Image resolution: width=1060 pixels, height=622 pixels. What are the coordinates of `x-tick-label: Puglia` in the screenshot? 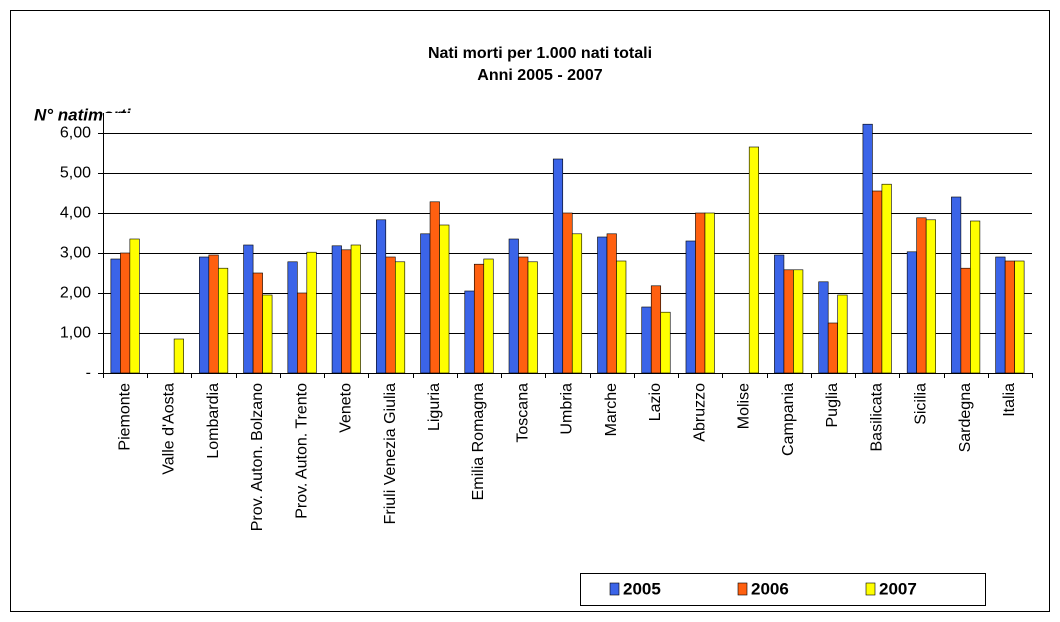 It's located at (832, 405).